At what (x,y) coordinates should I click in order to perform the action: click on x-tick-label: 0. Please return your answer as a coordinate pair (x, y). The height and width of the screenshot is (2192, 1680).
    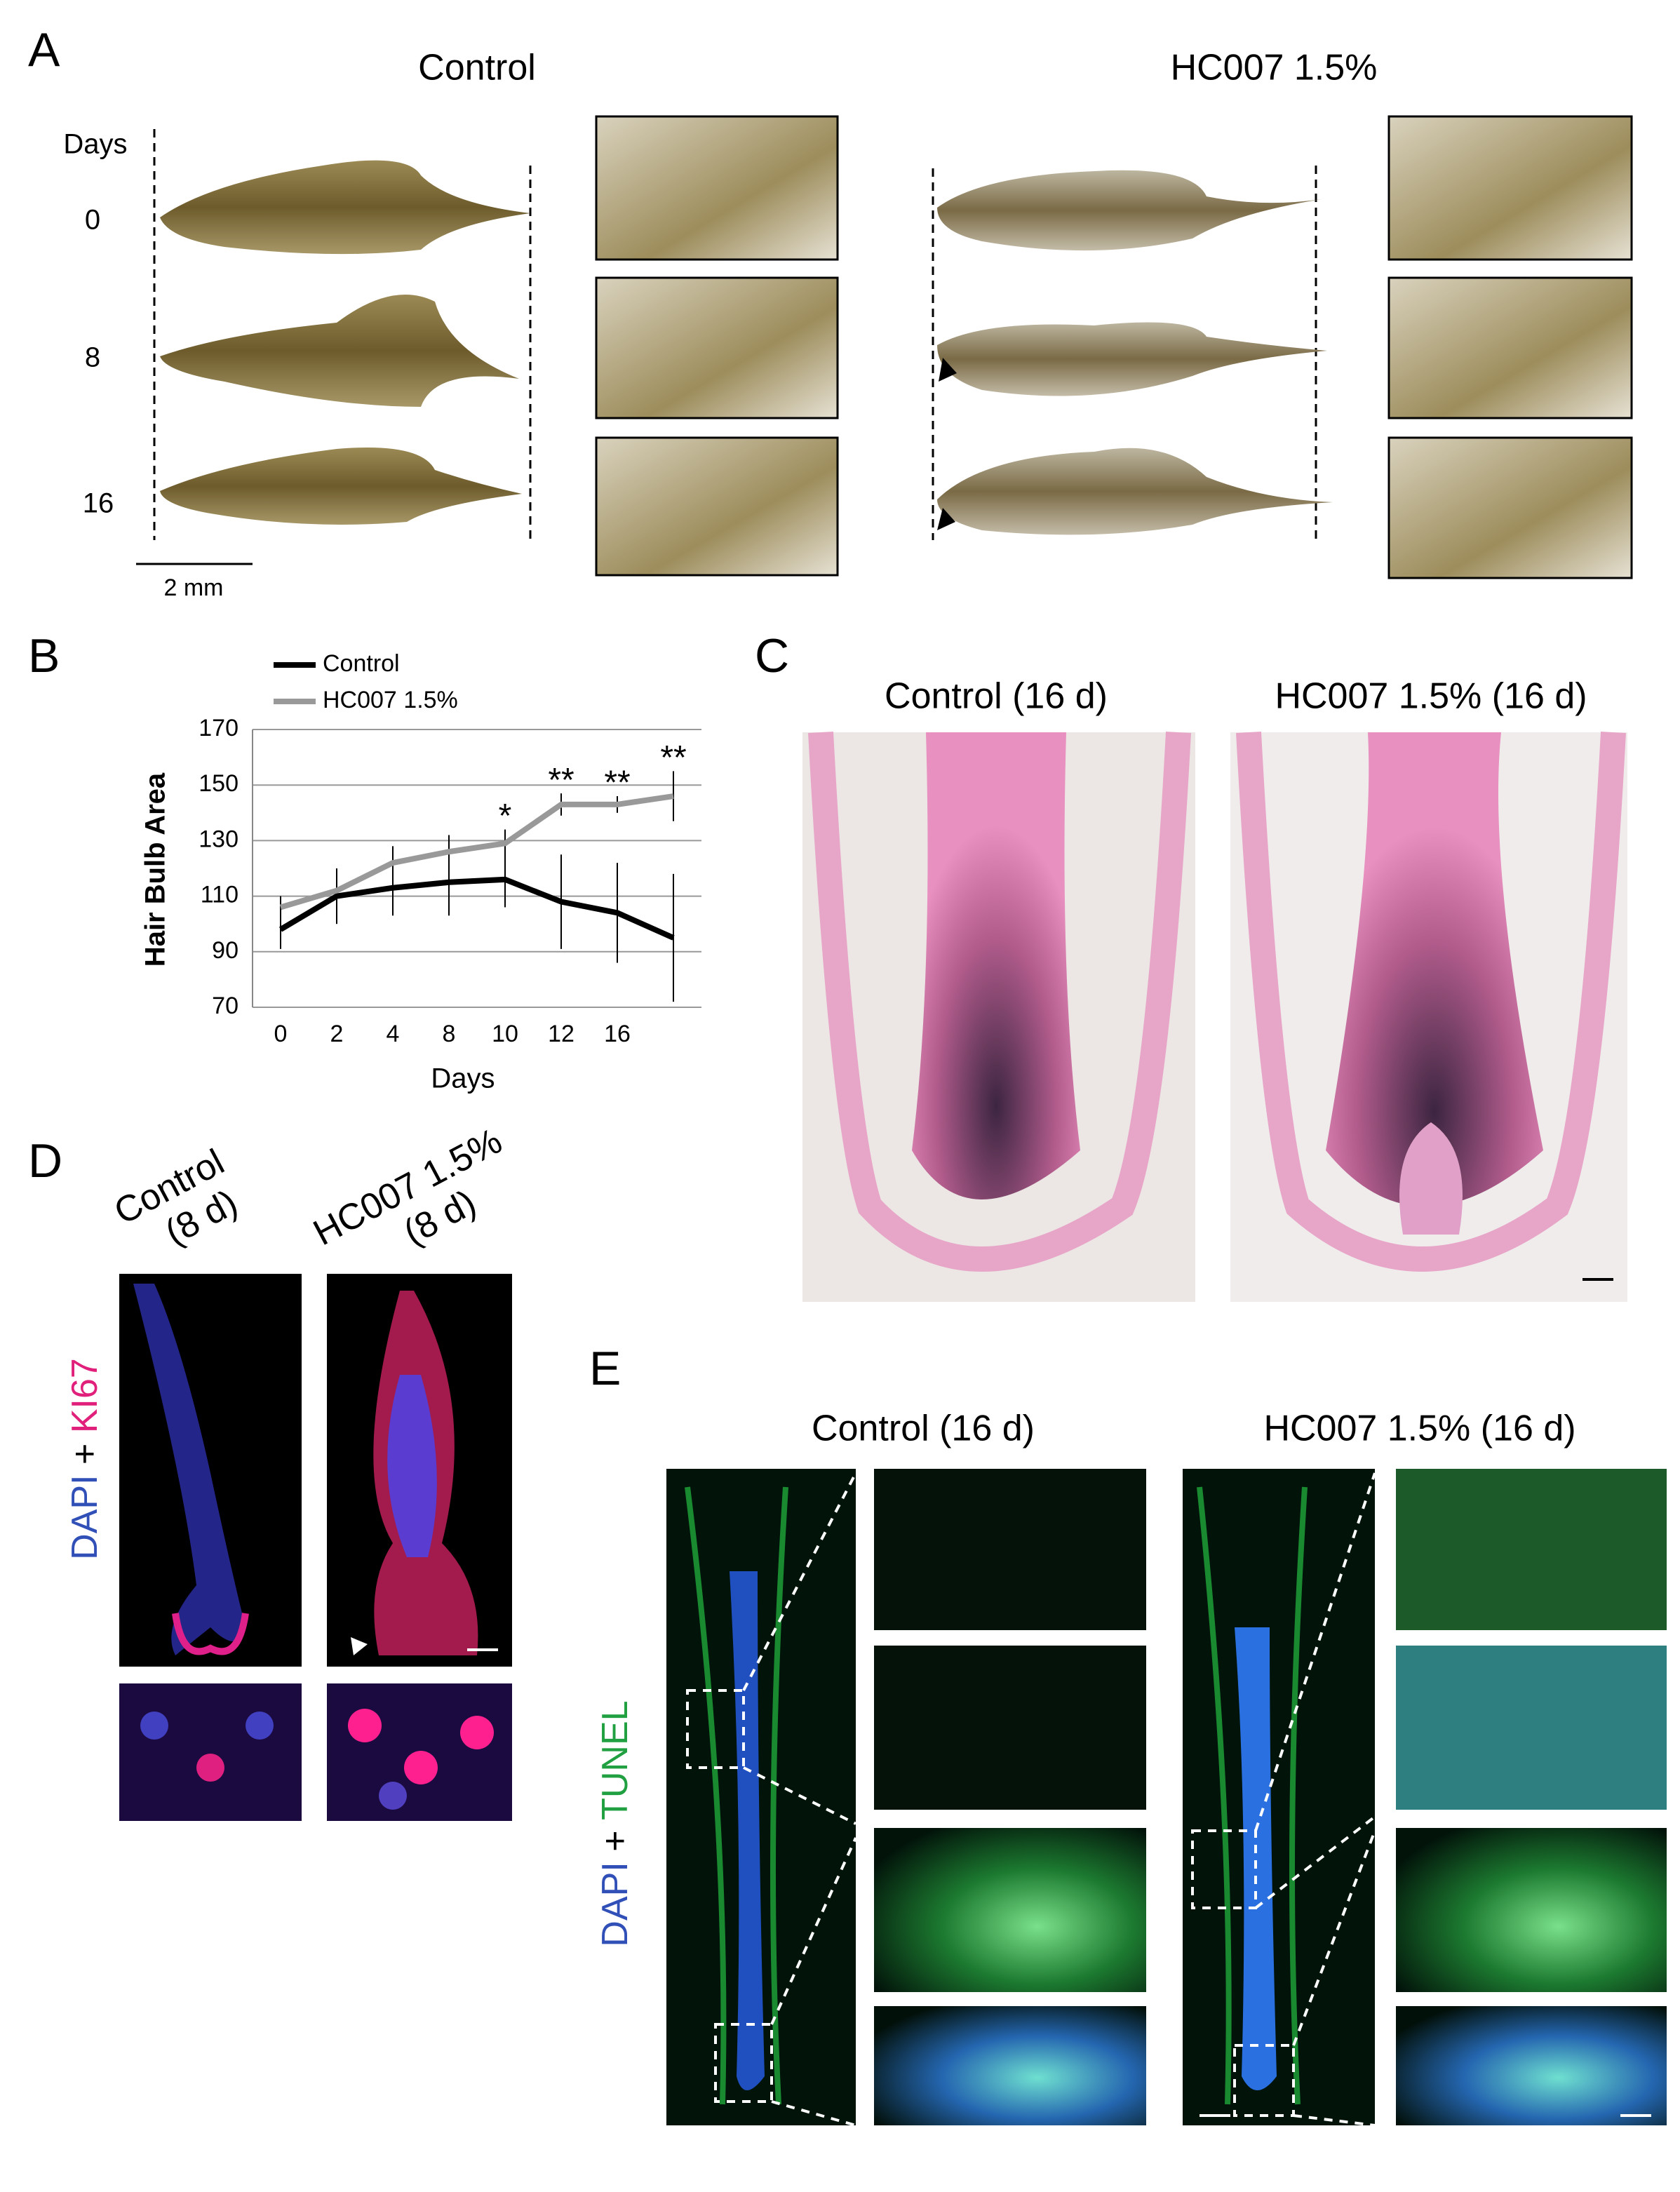
    Looking at the image, I should click on (281, 1034).